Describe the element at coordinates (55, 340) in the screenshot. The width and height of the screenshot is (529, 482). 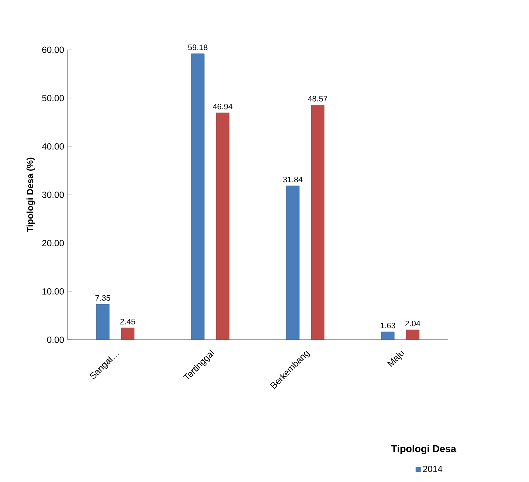
I see `y-tick-label: 0.00` at that location.